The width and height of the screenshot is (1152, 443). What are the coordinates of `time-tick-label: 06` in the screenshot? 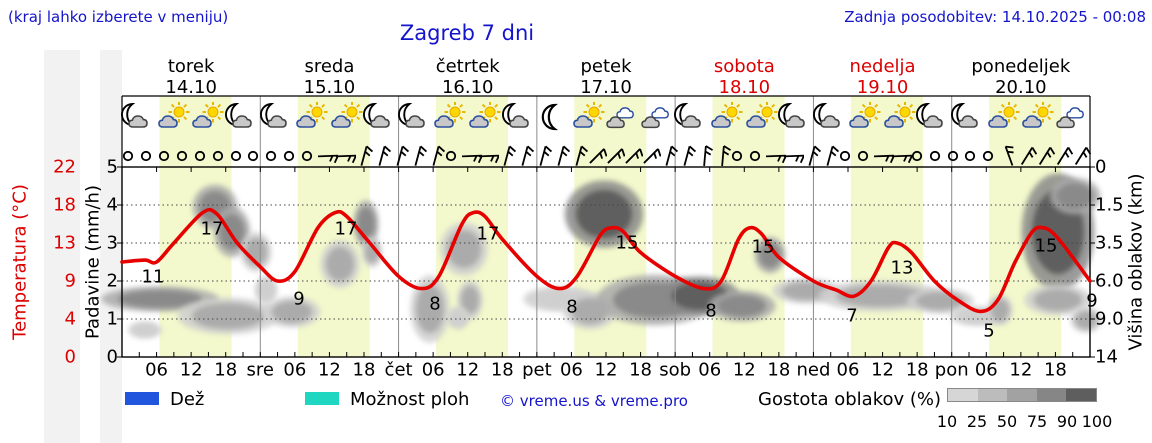 It's located at (295, 370).